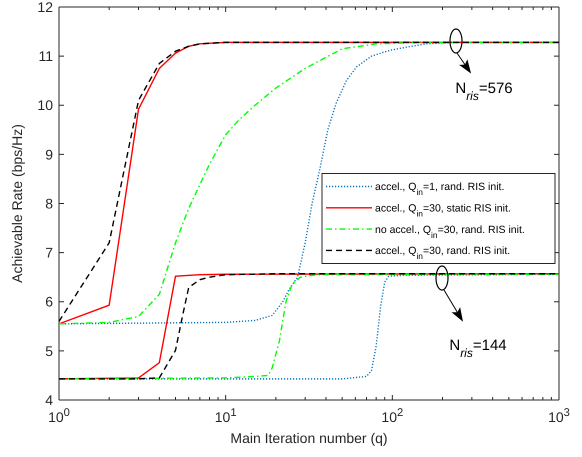 This screenshot has height=457, width=582. I want to click on y-tick-label: 12, so click(45, 7).